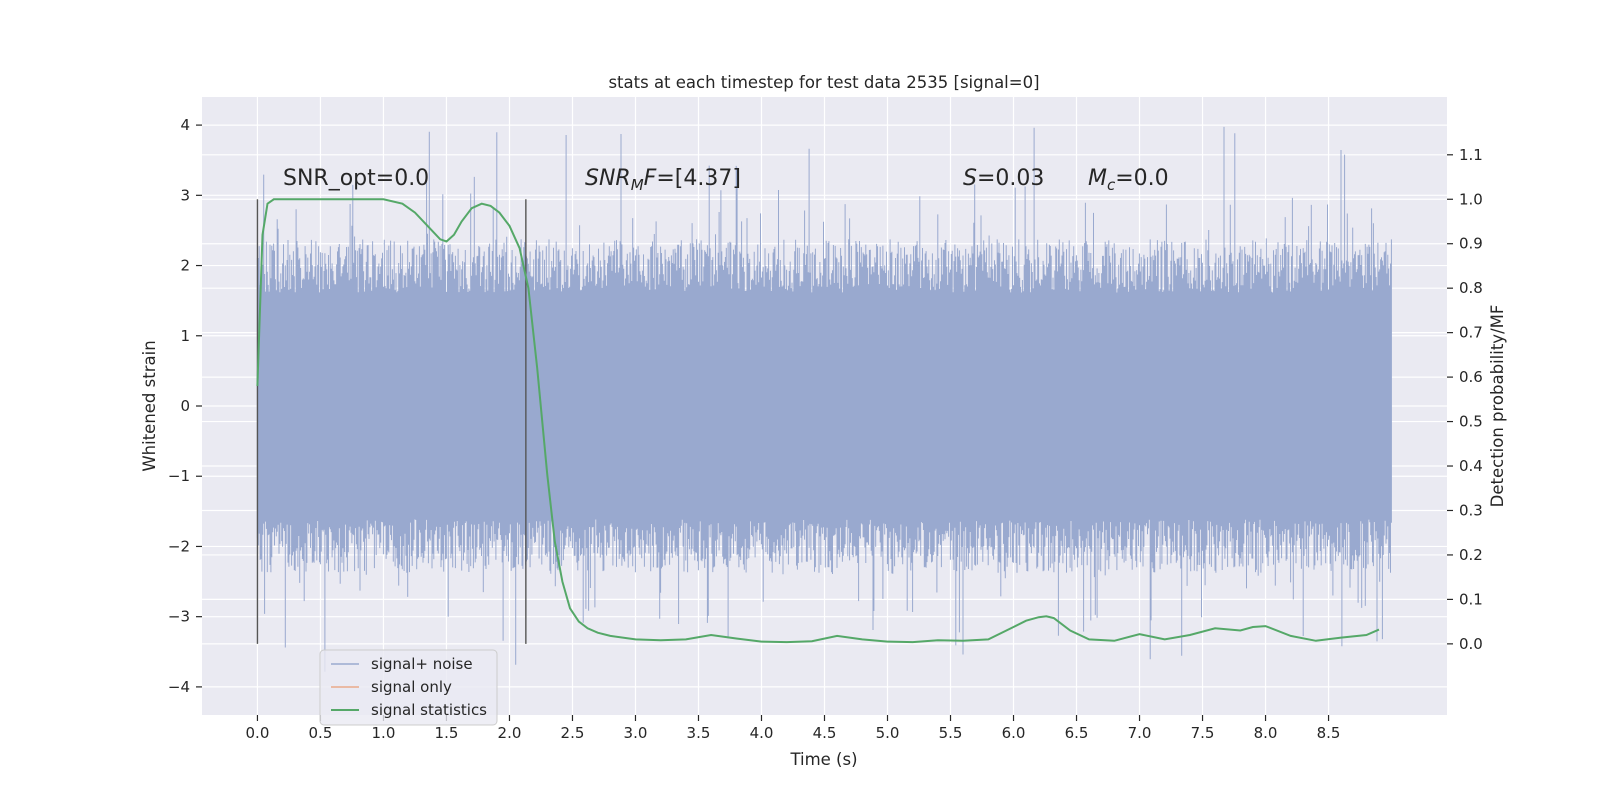  What do you see at coordinates (762, 733) in the screenshot?
I see `x-tick-label: 4.0` at bounding box center [762, 733].